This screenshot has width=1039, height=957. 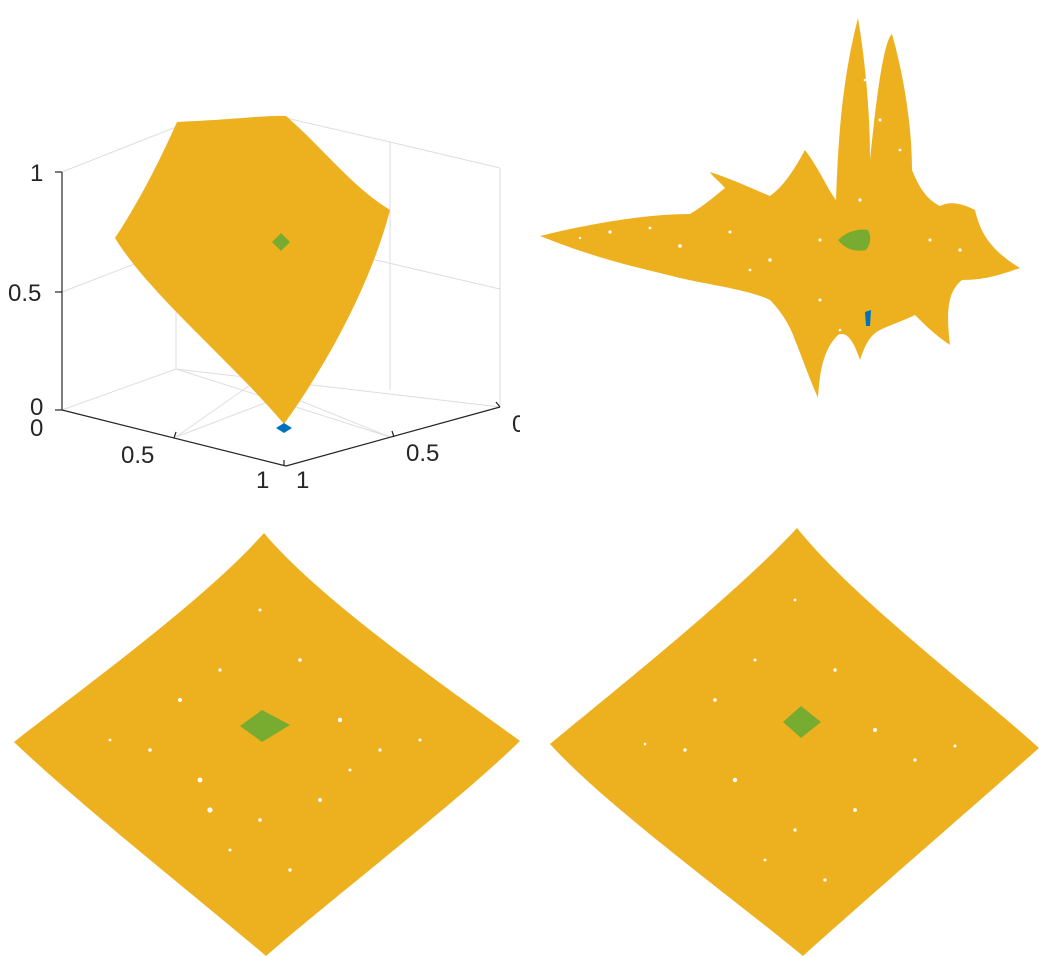 I want to click on z-tick-1: 1, so click(x=36, y=173).